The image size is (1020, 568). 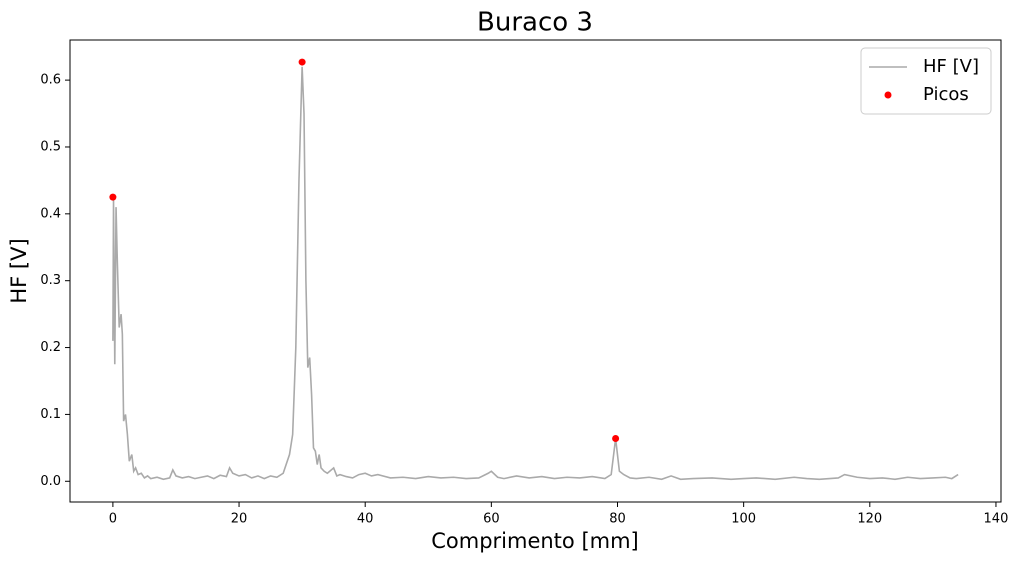 I want to click on x-axis-label: Comprimento [mm], so click(x=535, y=541).